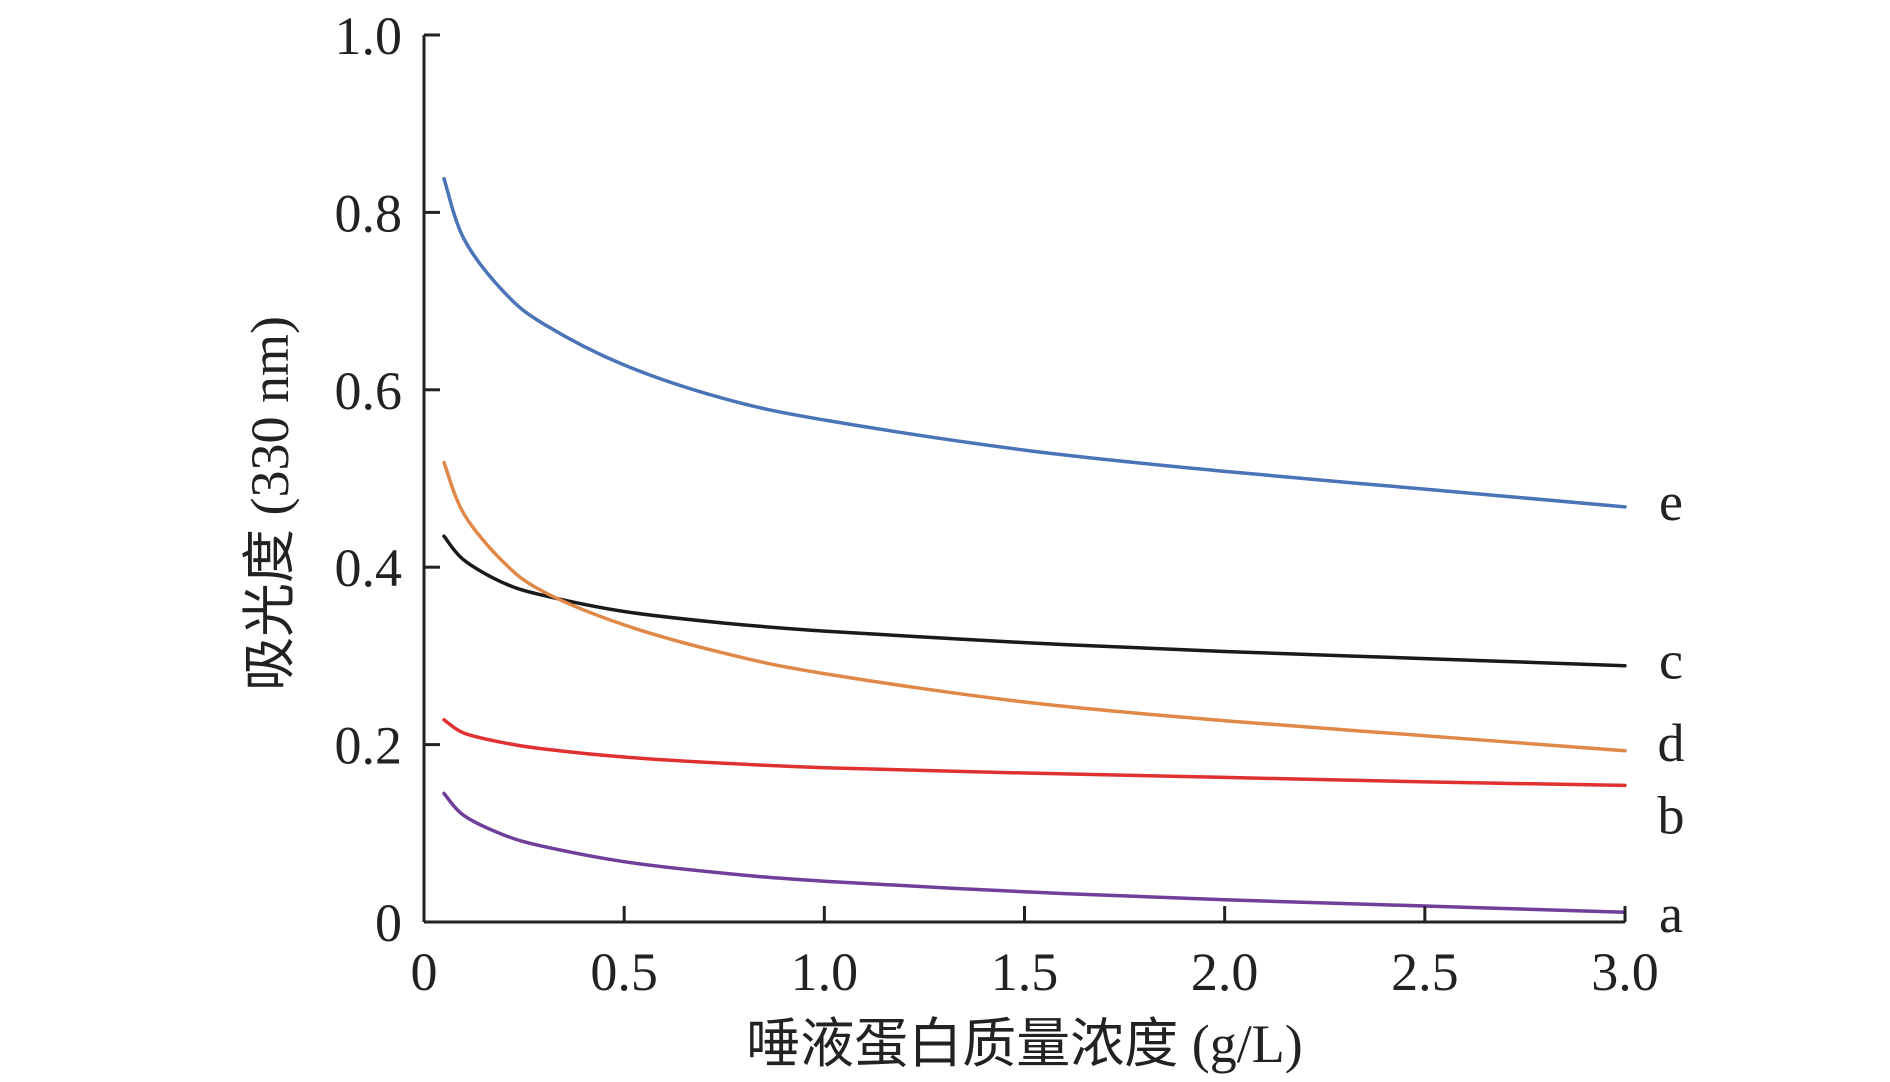 This screenshot has width=1890, height=1082. What do you see at coordinates (369, 746) in the screenshot?
I see `y-tick-label: 0.2` at bounding box center [369, 746].